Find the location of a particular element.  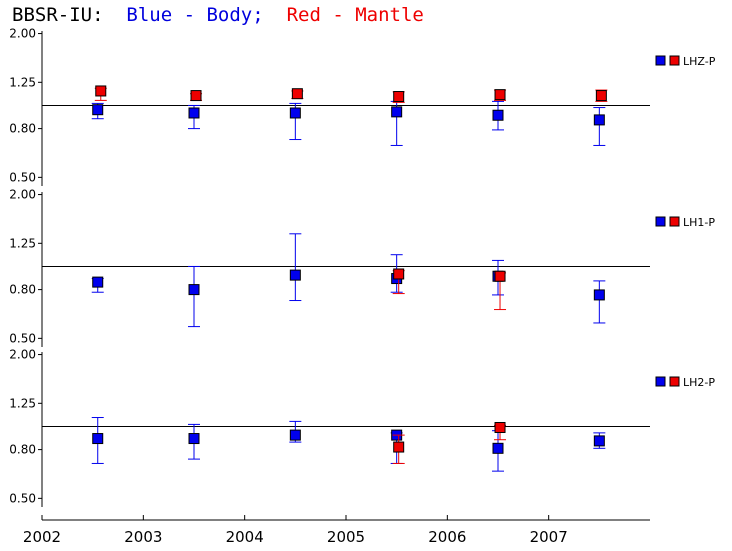

legend-label: LHZ-P is located at coordinates (699, 61).